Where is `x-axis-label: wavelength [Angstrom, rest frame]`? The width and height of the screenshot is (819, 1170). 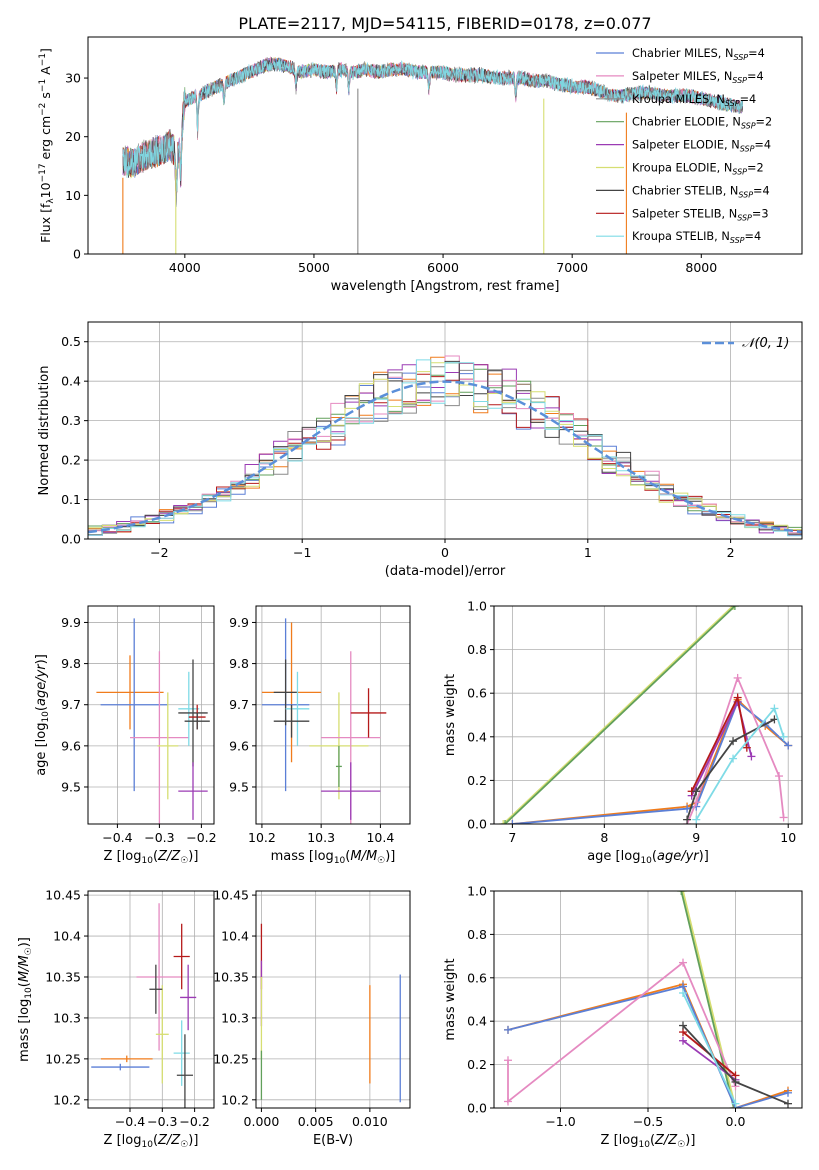 x-axis-label: wavelength [Angstrom, rest frame] is located at coordinates (445, 286).